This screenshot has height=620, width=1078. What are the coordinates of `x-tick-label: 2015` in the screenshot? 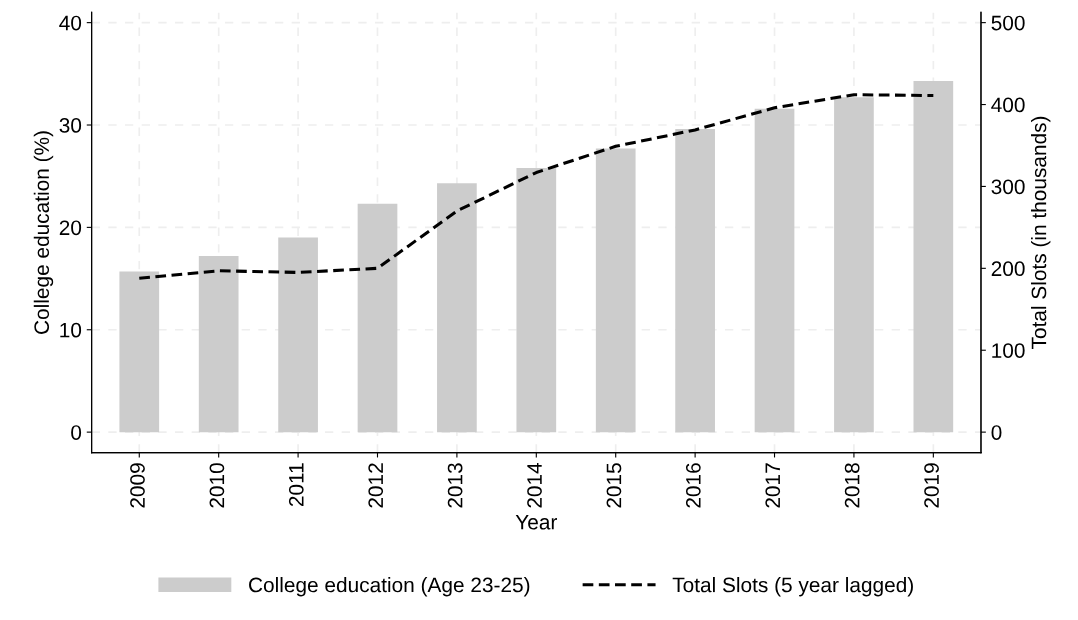 It's located at (614, 485).